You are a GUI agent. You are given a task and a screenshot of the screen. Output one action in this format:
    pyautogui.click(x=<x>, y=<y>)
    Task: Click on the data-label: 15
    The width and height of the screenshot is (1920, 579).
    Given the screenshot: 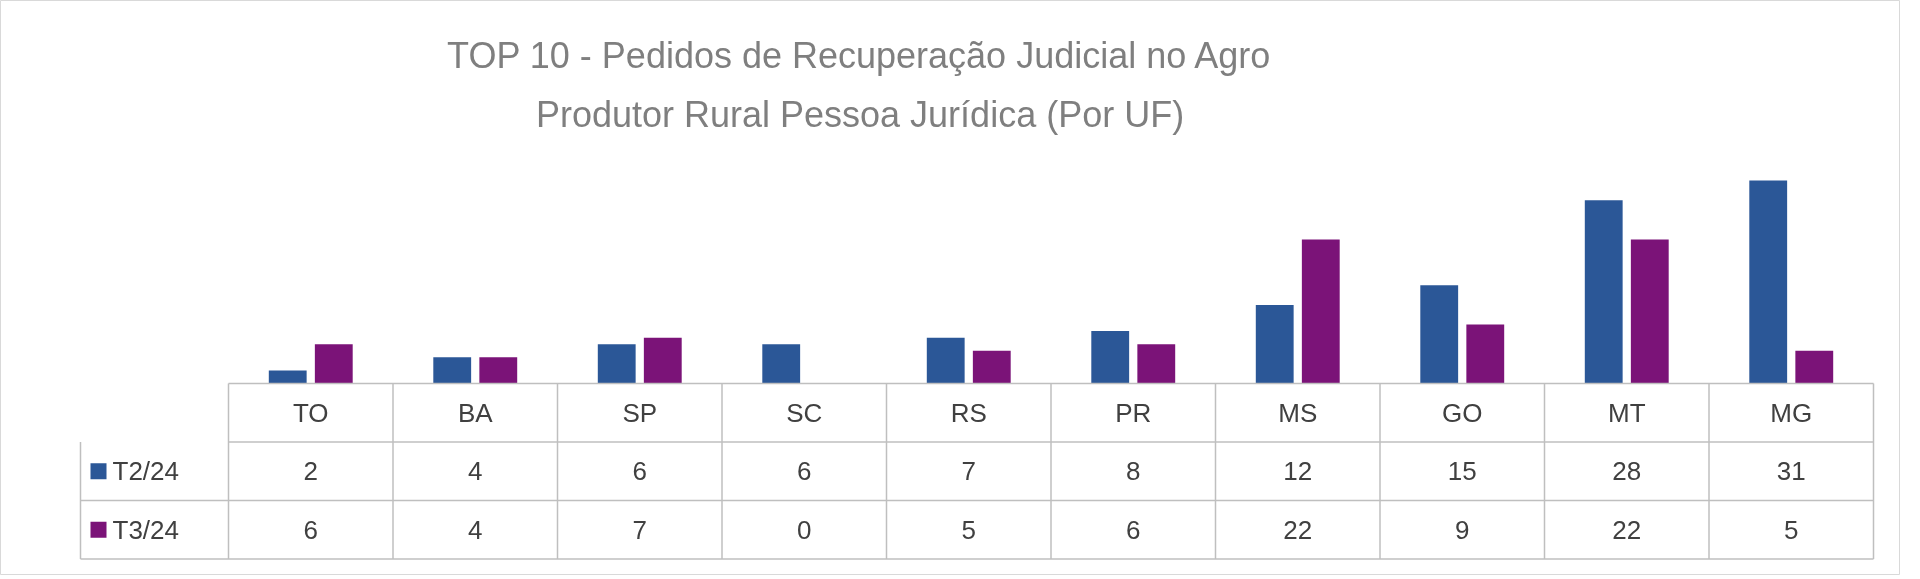 What is the action you would take?
    pyautogui.click(x=1462, y=471)
    